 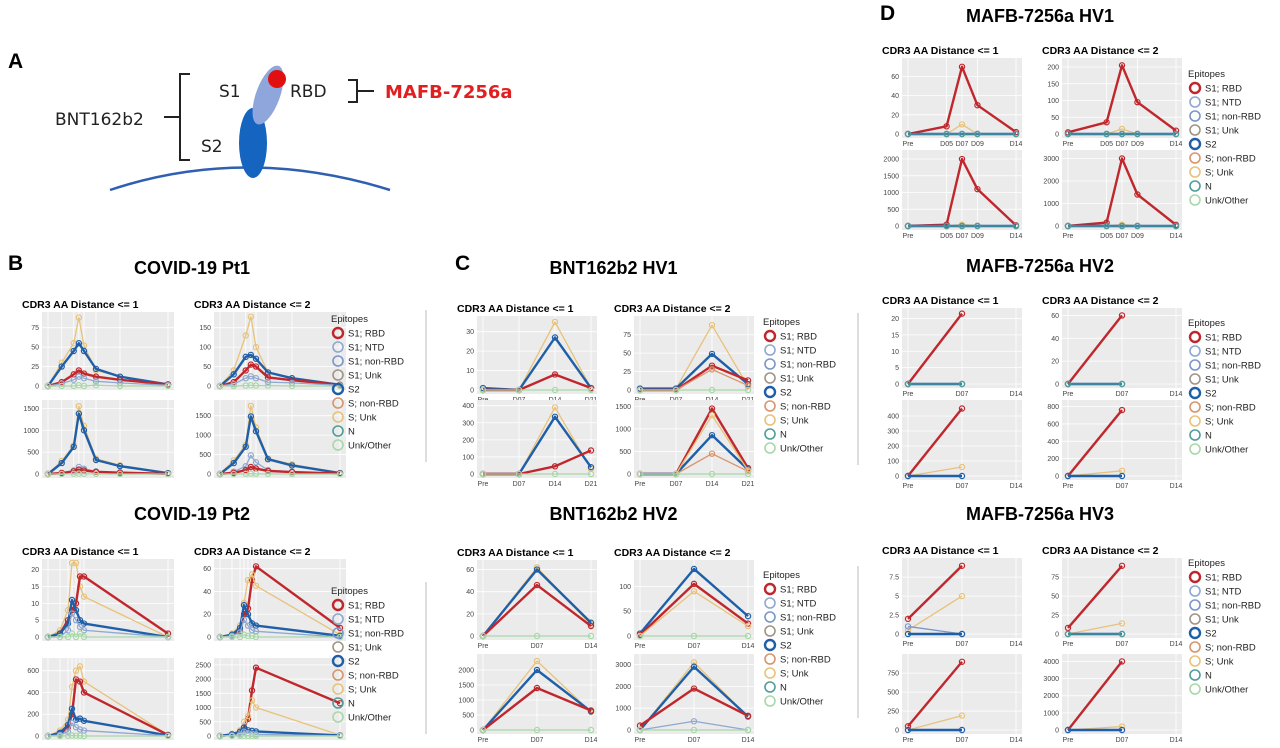 I want to click on subplot-r1c1: CDR3 AA Distance <= 1 0 2.5 5 7.5 Pre D07 D14, so click(x=952, y=596).